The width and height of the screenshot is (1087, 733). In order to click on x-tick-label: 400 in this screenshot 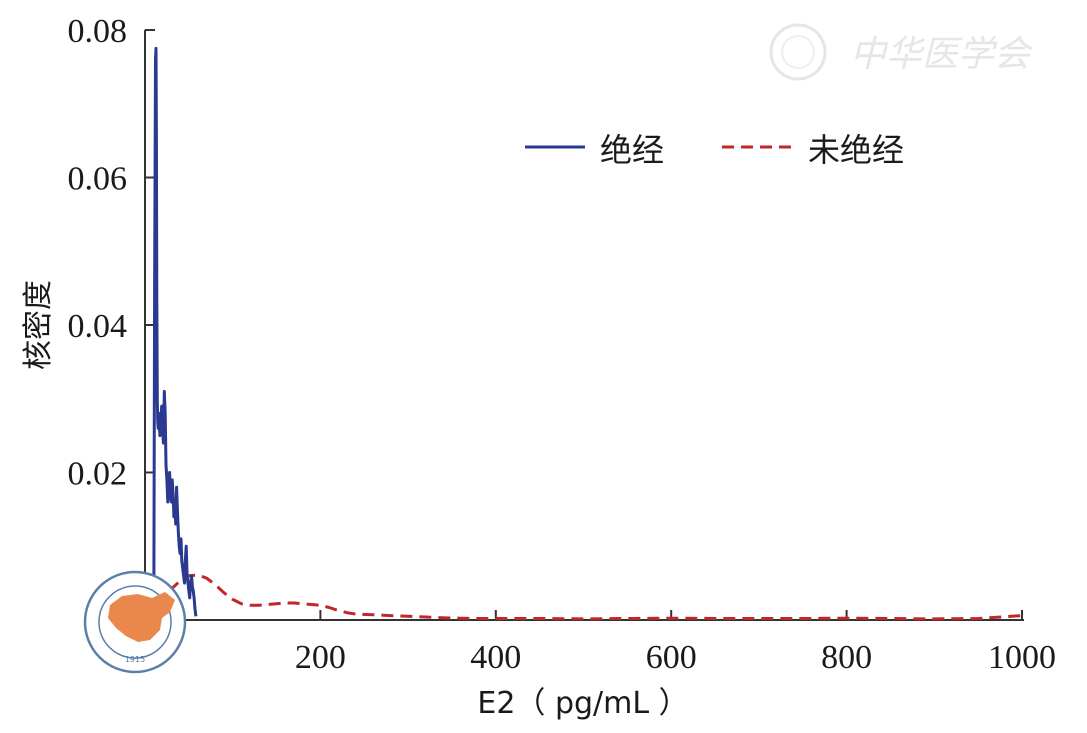, I will do `click(495, 657)`.